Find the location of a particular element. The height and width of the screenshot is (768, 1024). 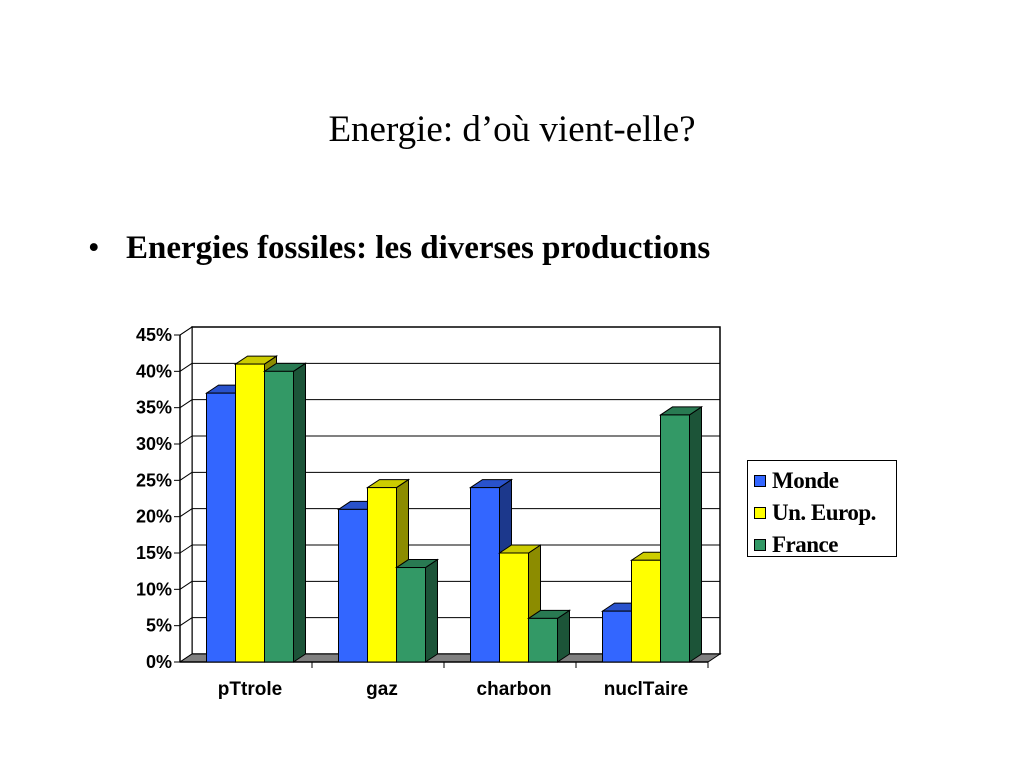

y-tick-label: 15% is located at coordinates (154, 553).